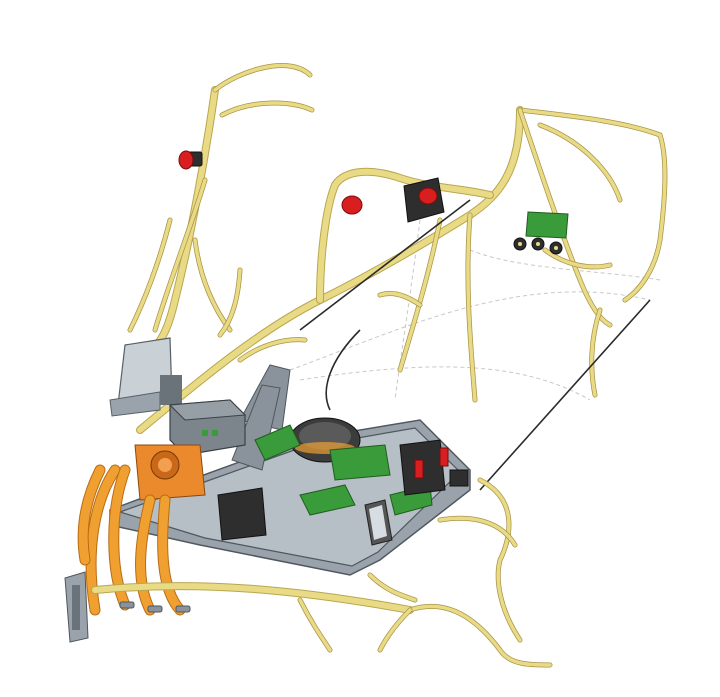 Image resolution: width=720 pixels, height=697 pixels. Describe the element at coordinates (424, 200) in the screenshot. I see `emergency-stop` at that location.